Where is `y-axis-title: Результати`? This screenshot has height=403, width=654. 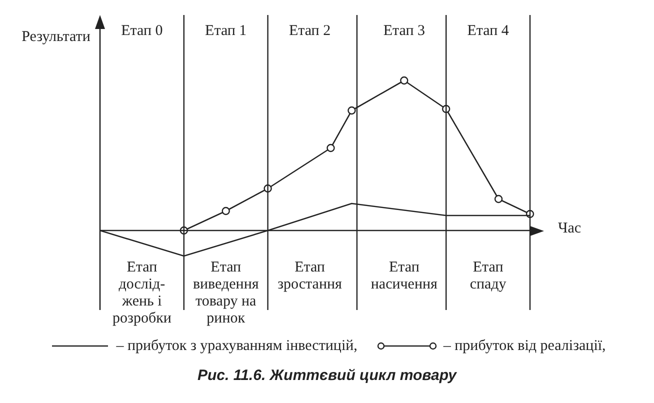 y-axis-title: Результати is located at coordinates (56, 36).